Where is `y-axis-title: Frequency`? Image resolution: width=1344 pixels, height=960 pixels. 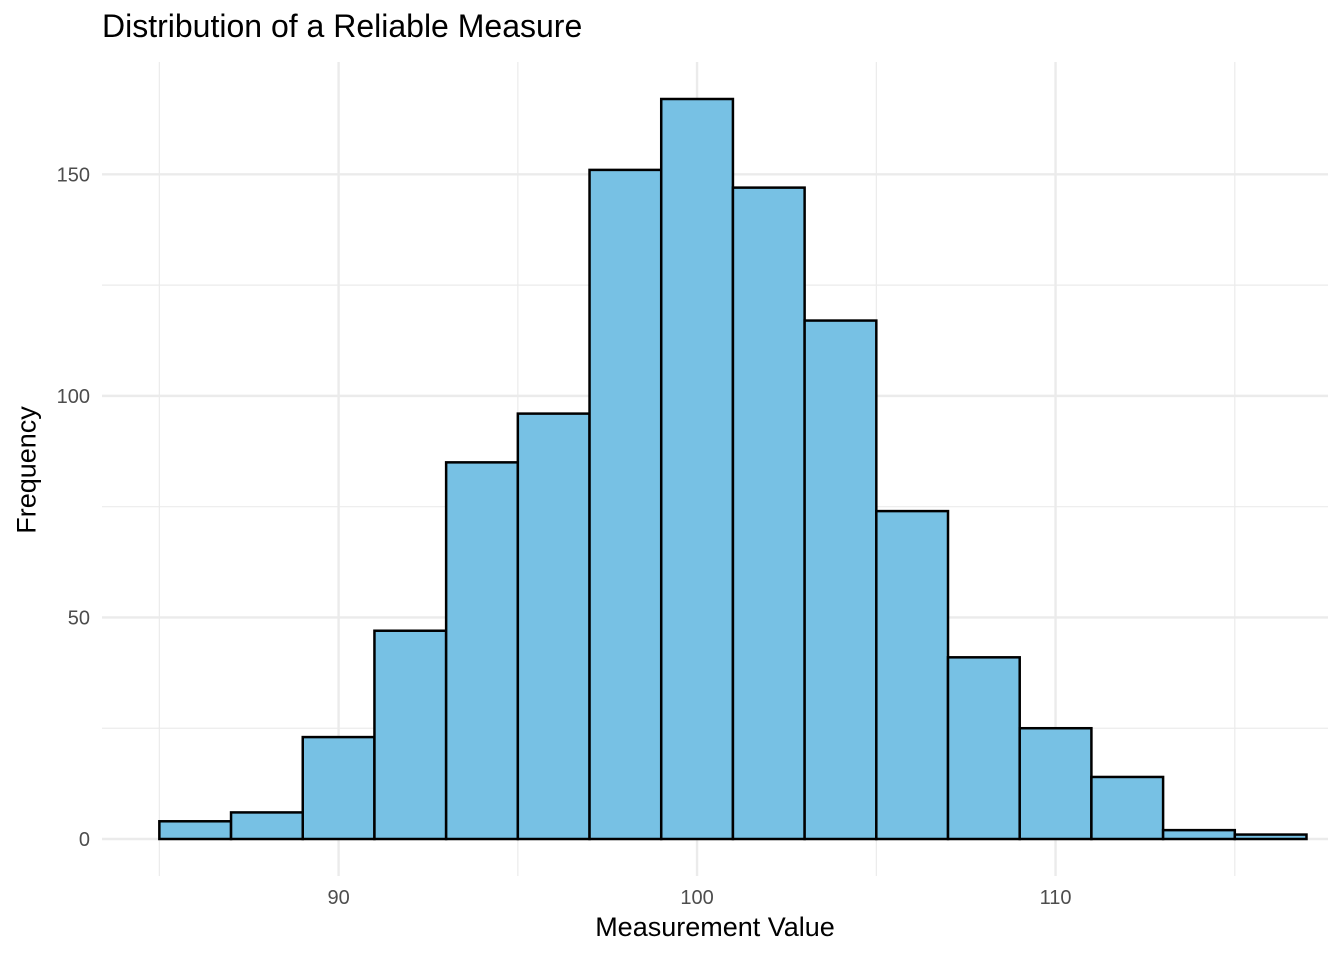
y-axis-title: Frequency is located at coordinates (26, 470).